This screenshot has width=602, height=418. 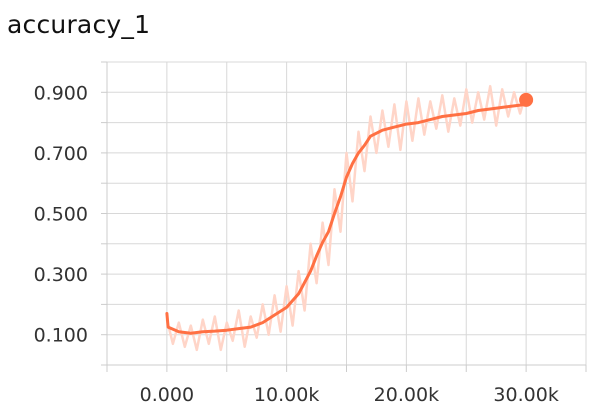 I want to click on y-tick-label: 0.300, so click(x=61, y=275).